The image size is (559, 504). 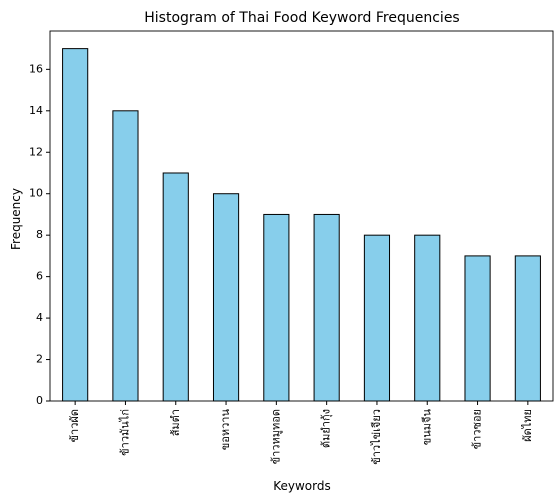 What do you see at coordinates (39, 276) in the screenshot?
I see `y-tick-label: 6` at bounding box center [39, 276].